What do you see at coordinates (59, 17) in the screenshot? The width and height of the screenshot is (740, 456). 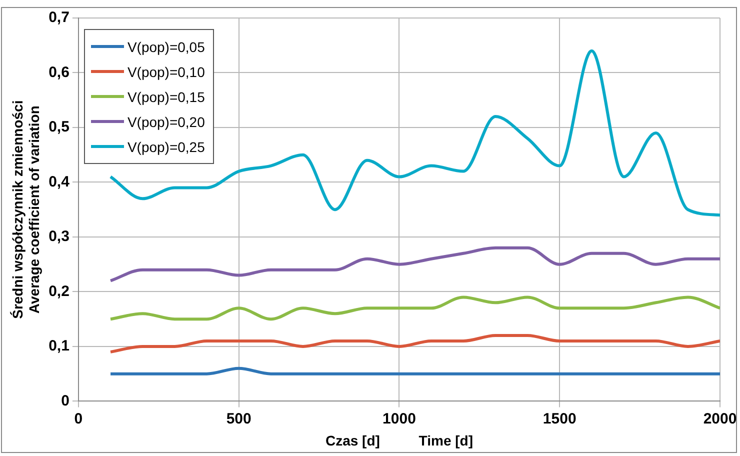 I see `y-tick-label: 0,7` at bounding box center [59, 17].